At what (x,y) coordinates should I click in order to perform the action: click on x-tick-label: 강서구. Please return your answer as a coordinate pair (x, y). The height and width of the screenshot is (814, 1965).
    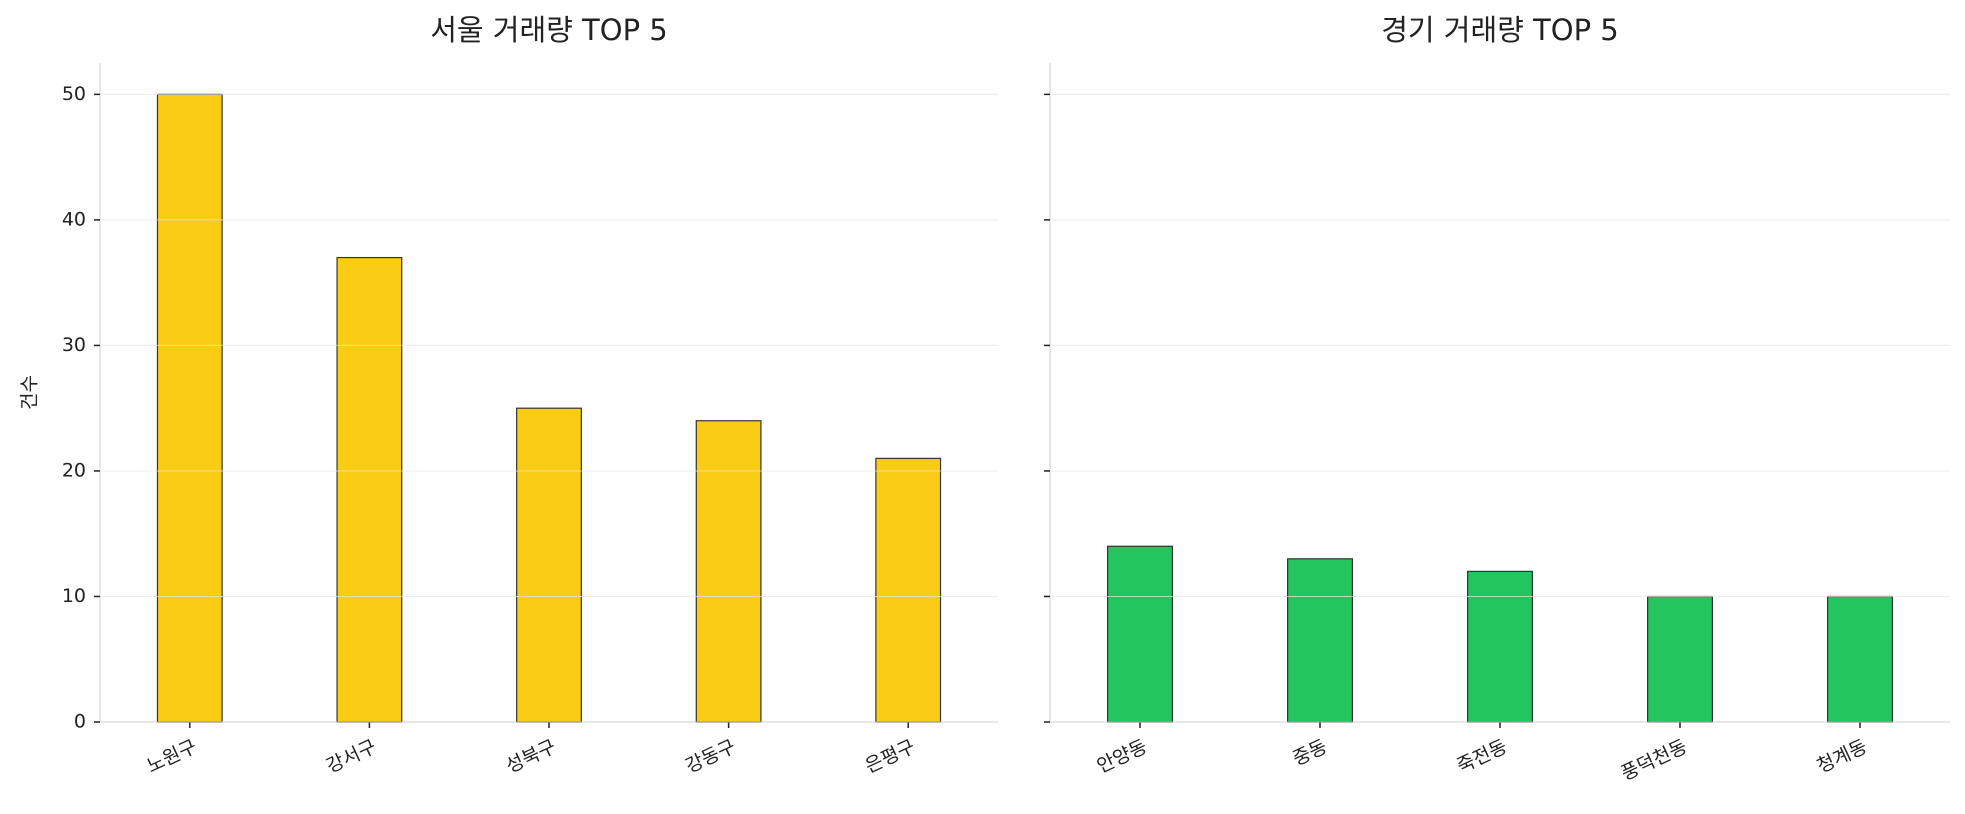
    Looking at the image, I should click on (351, 757).